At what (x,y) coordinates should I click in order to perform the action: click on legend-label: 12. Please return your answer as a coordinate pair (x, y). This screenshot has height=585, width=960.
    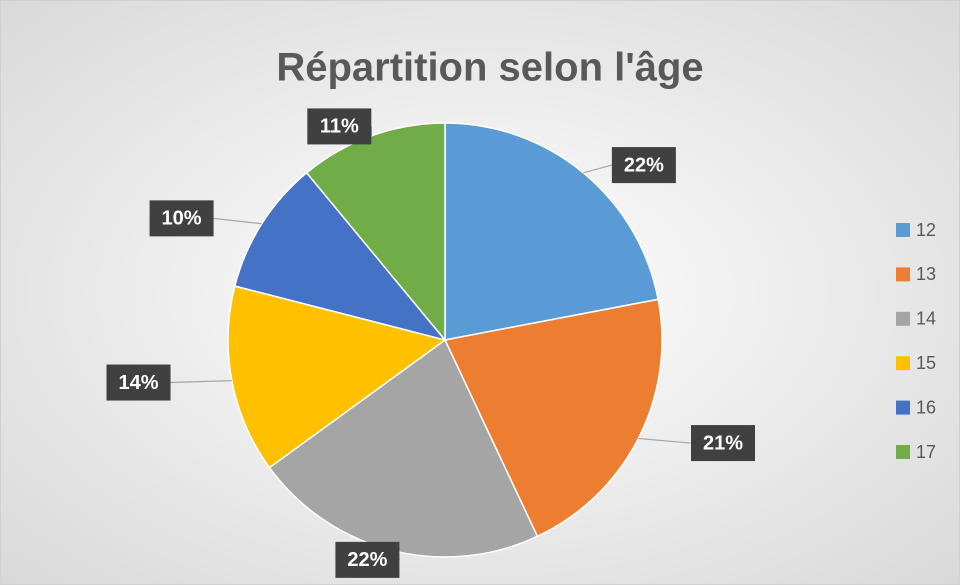
    Looking at the image, I should click on (926, 230).